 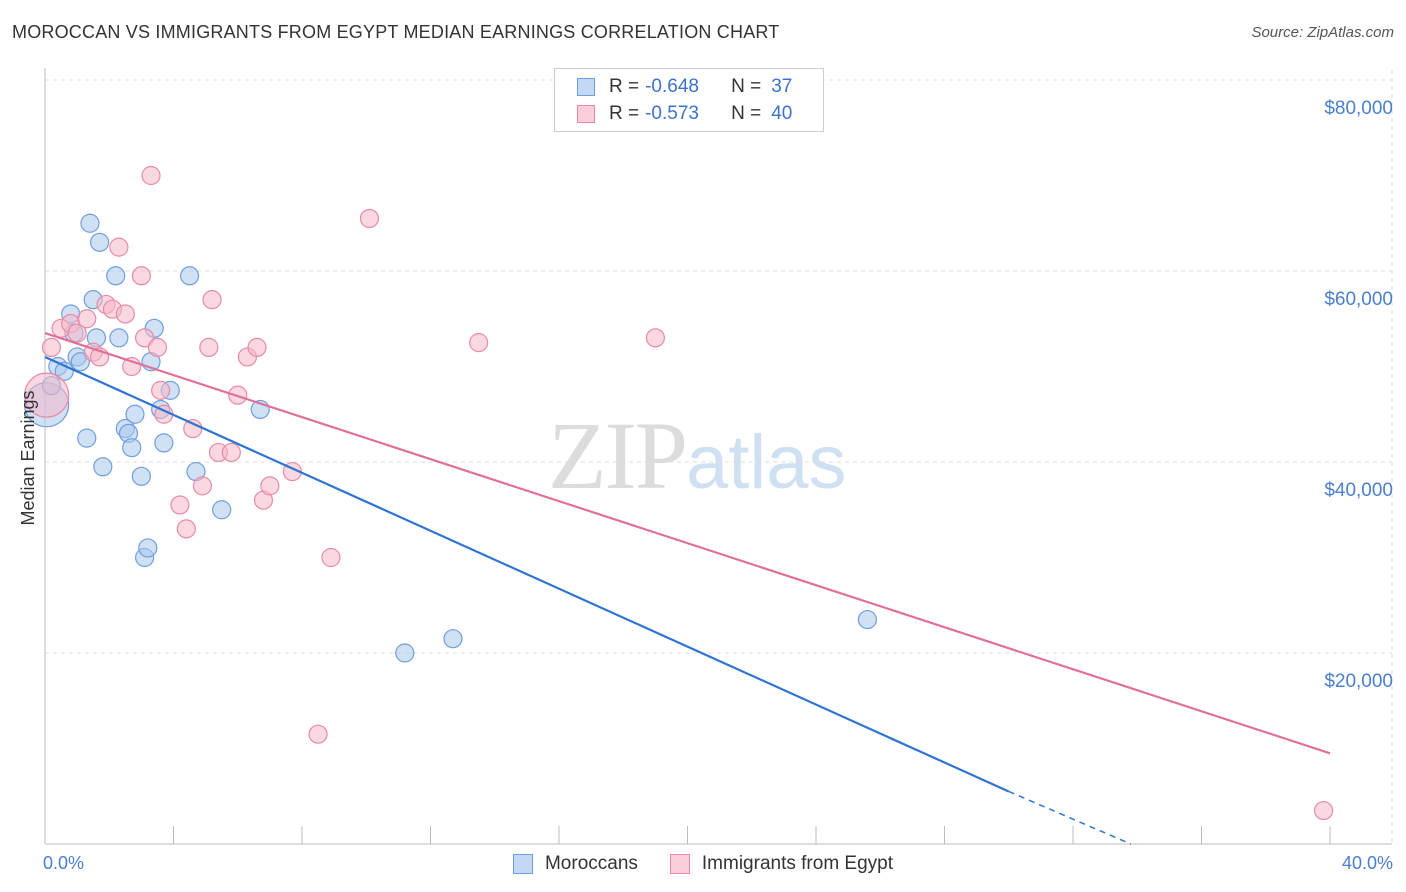 I want to click on legend-n-value: 37, so click(x=782, y=86).